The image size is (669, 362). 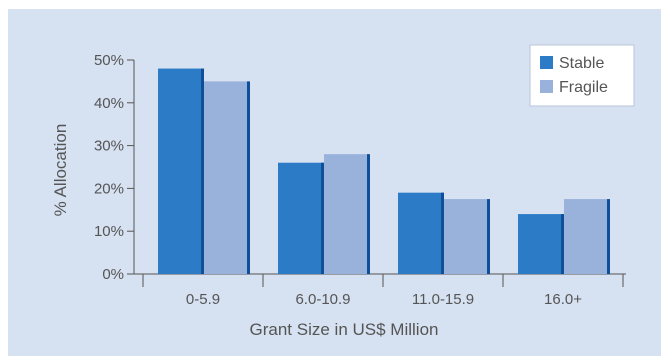 I want to click on bar-stable-6.0-10.9, so click(x=301, y=218).